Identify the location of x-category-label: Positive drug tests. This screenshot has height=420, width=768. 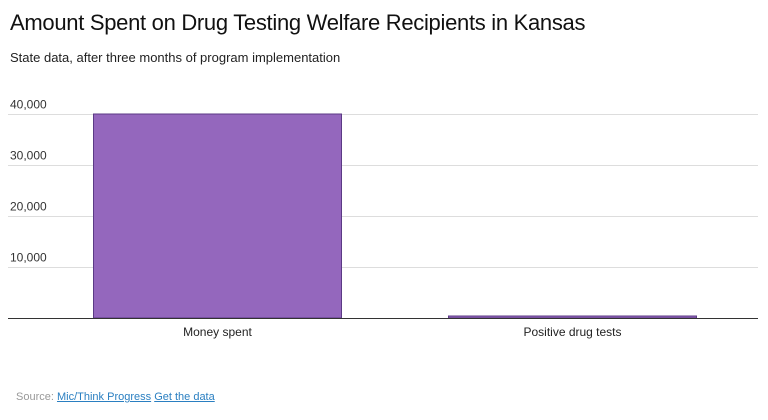
(572, 332).